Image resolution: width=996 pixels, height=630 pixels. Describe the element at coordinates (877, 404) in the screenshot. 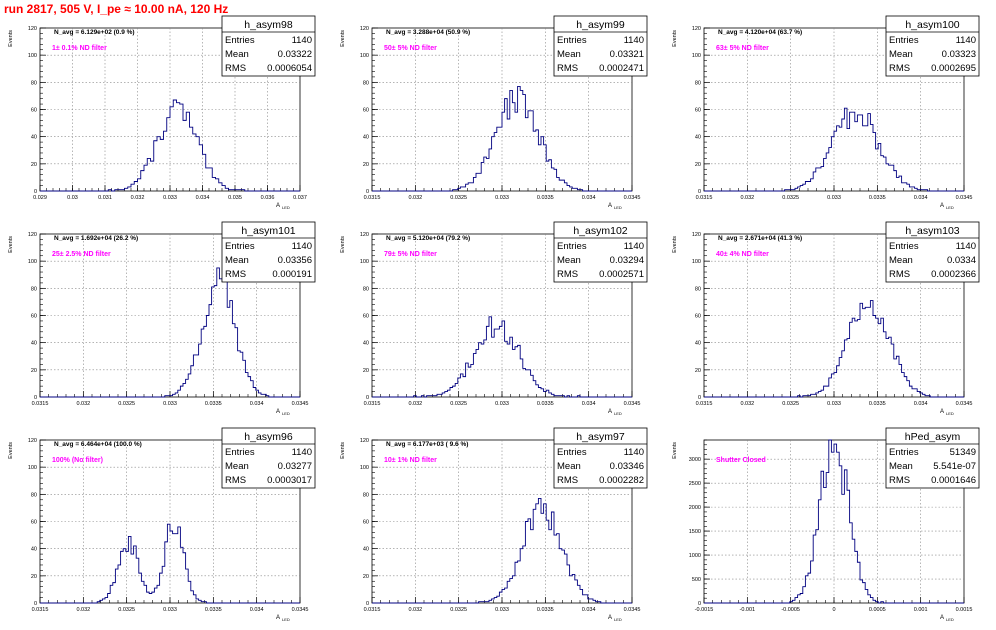

I see `x-tick-label: 0.0335` at that location.